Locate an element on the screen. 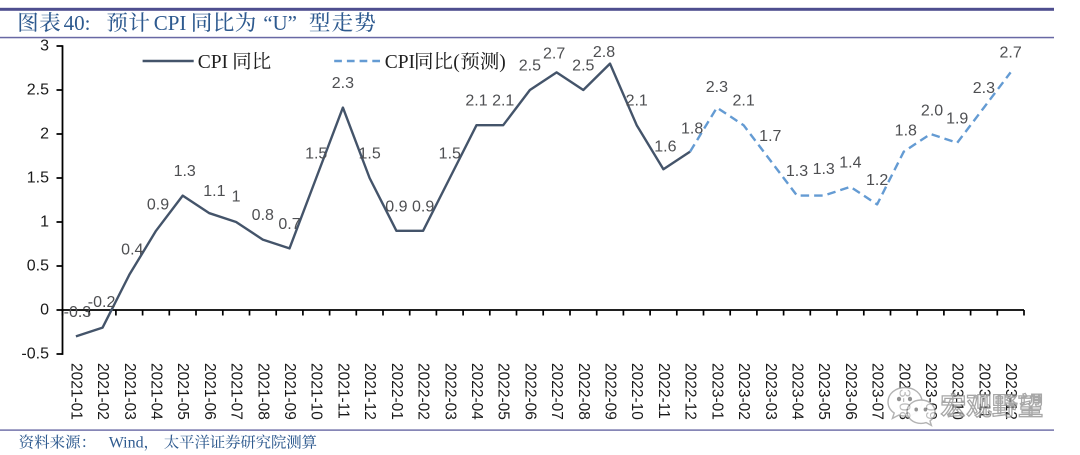 This screenshot has width=1080, height=455. svg-text: 1.1 is located at coordinates (214, 191).